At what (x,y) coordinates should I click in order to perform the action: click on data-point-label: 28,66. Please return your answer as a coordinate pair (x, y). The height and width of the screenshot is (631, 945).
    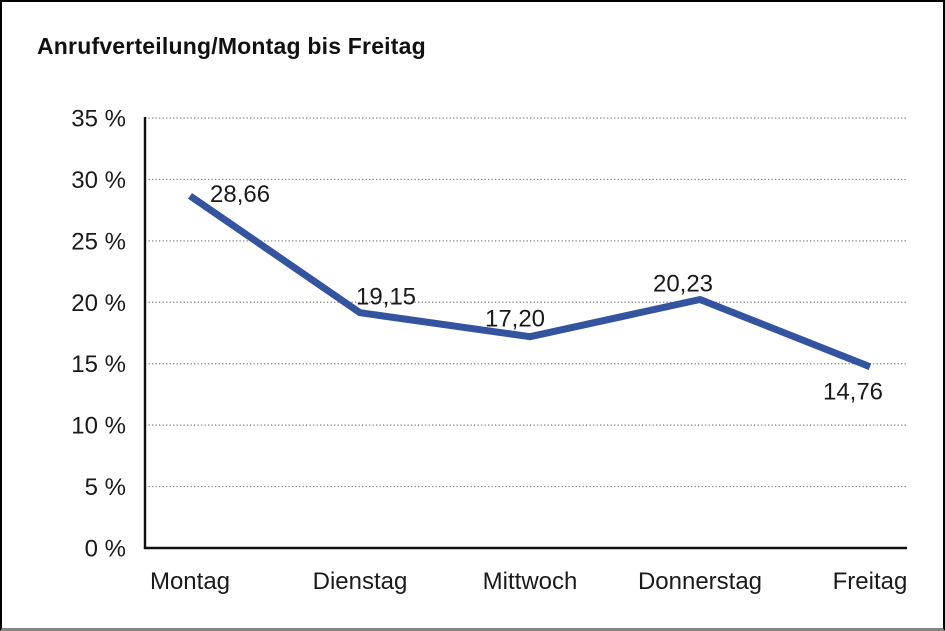
    Looking at the image, I should click on (240, 194).